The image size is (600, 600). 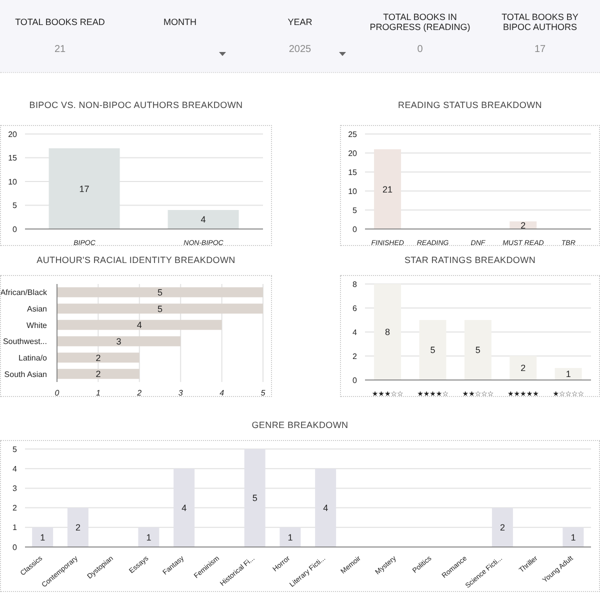 I want to click on chart-title: READING STATUS BREAKDOWN, so click(x=470, y=105).